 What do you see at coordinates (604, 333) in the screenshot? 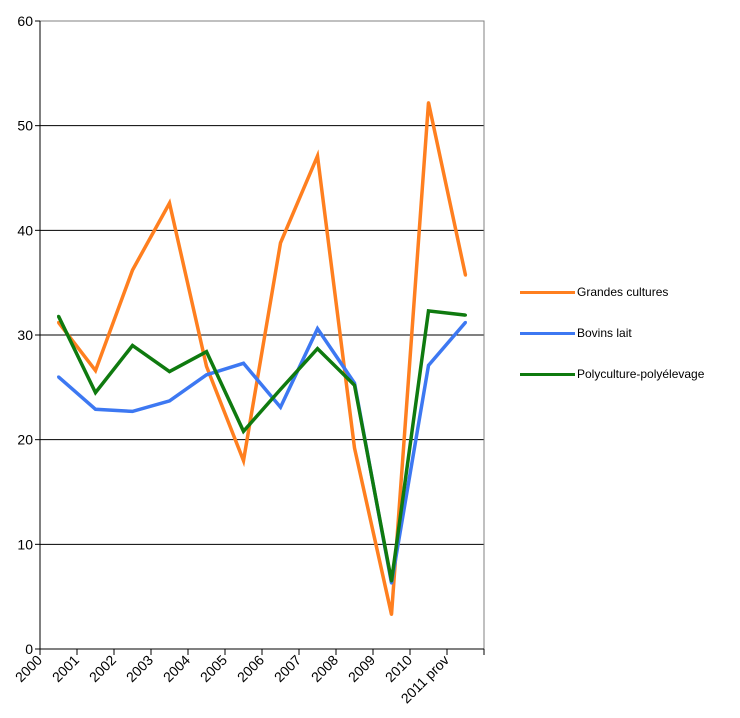
I see `legend-label: Bovins lait` at bounding box center [604, 333].